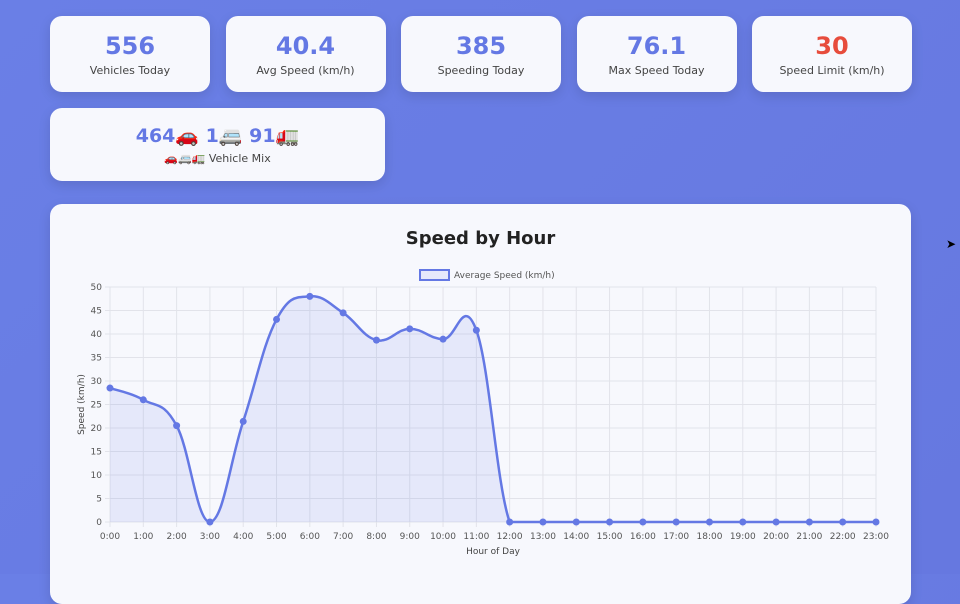 The width and height of the screenshot is (960, 604). Describe the element at coordinates (130, 70) in the screenshot. I see `stat-label: Vehicles Today` at that location.